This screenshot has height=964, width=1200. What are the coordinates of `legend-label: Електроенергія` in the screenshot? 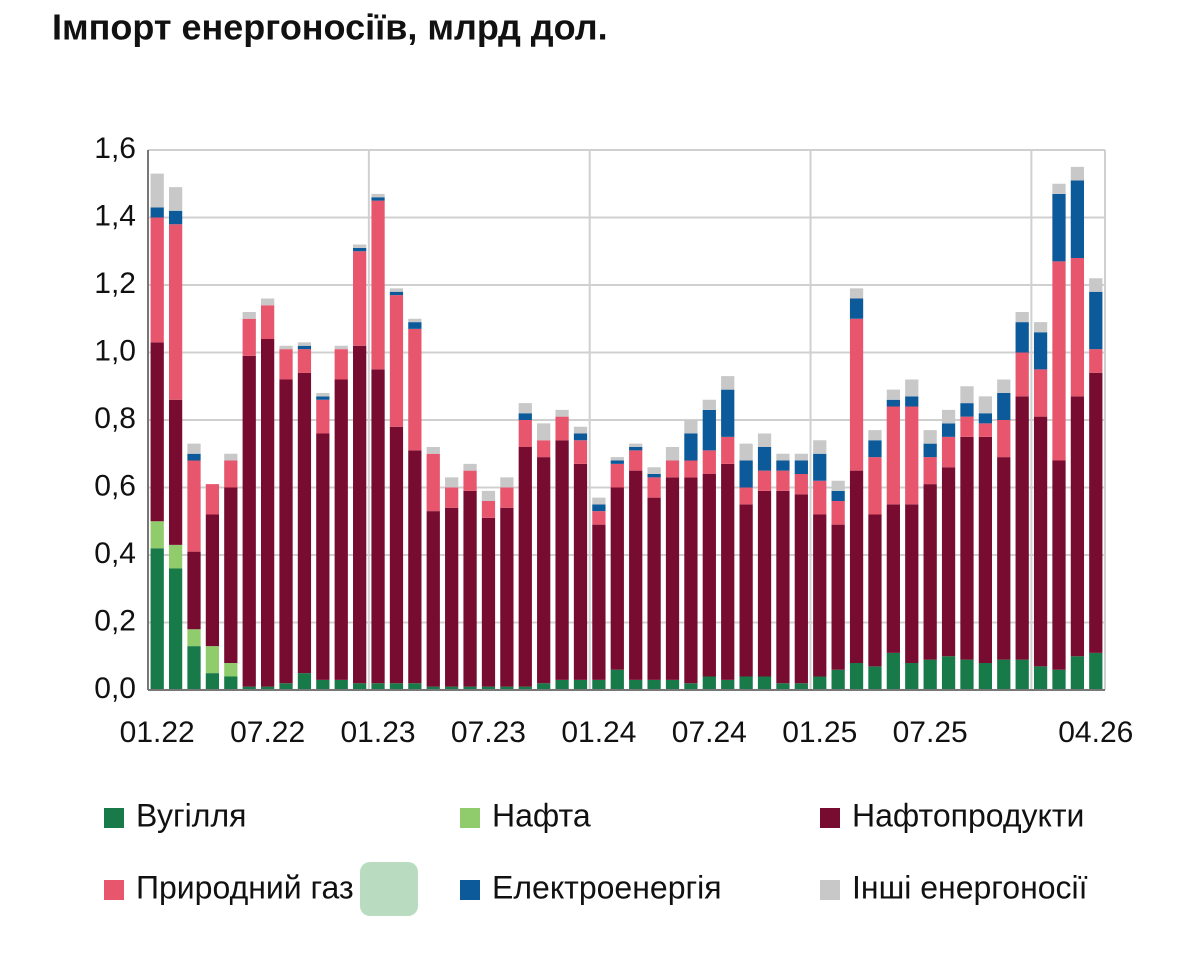 It's located at (607, 887).